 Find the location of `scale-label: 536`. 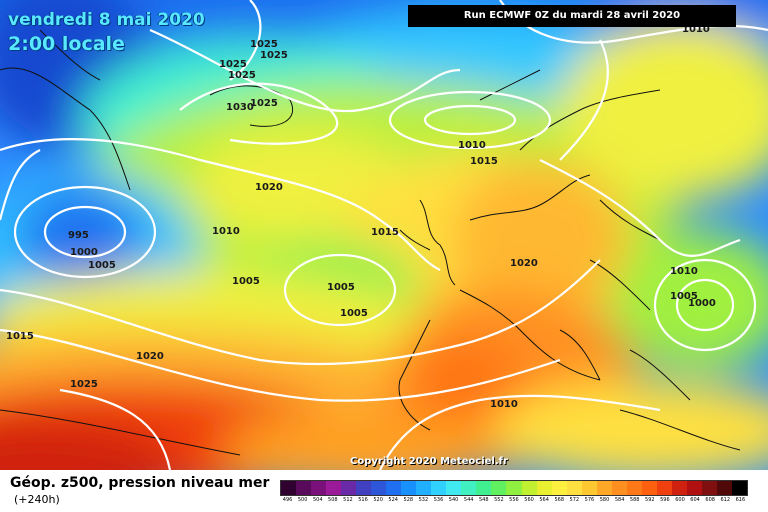

scale-label: 536 is located at coordinates (438, 500).